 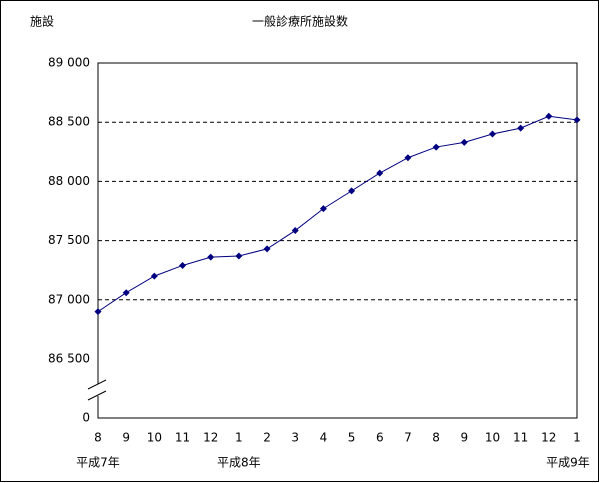 What do you see at coordinates (568, 463) in the screenshot?
I see `x-sublabel: 平成9年` at bounding box center [568, 463].